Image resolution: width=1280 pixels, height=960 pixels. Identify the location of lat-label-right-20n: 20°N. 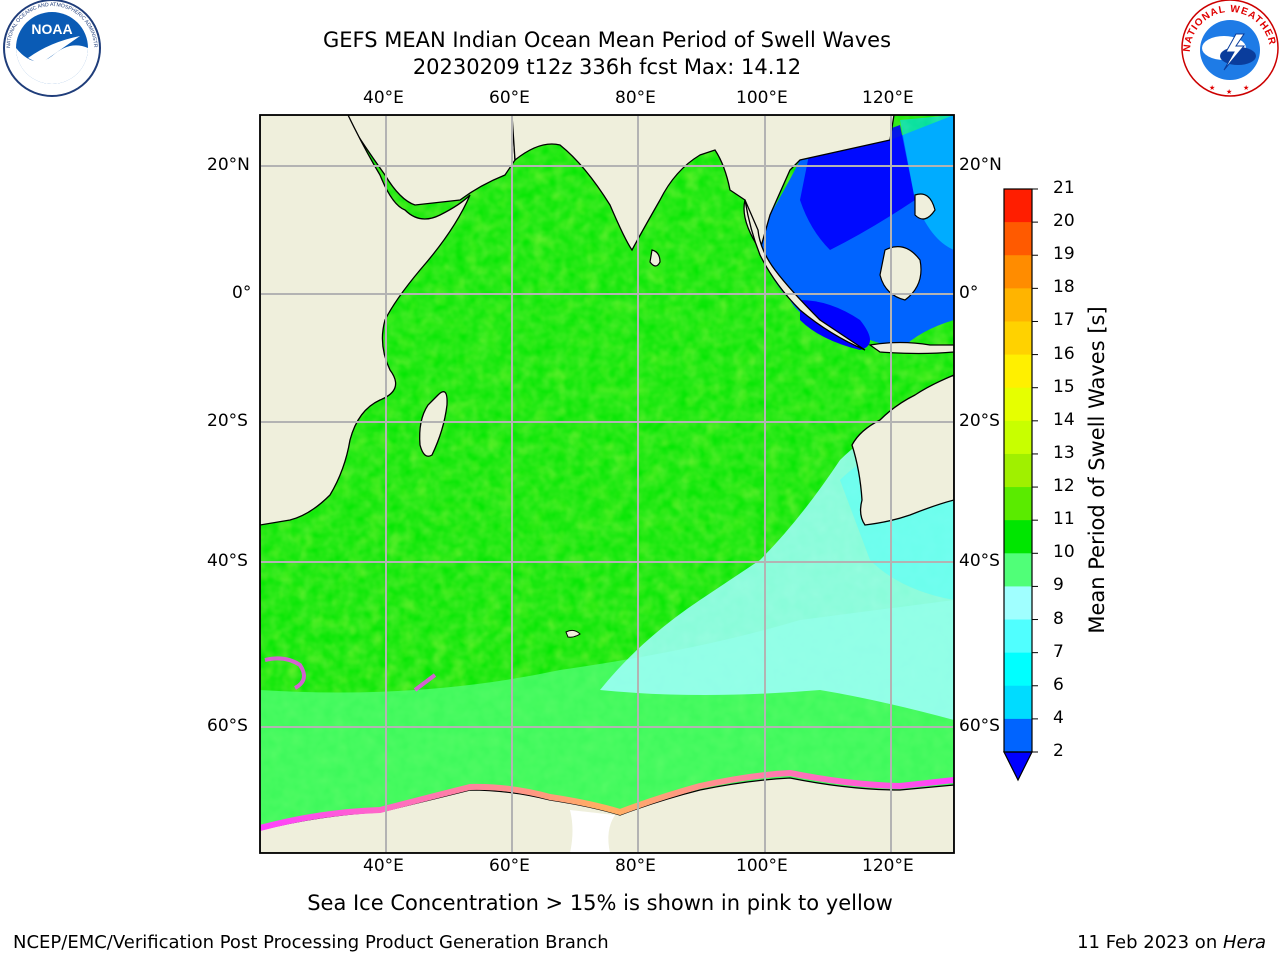
(980, 165).